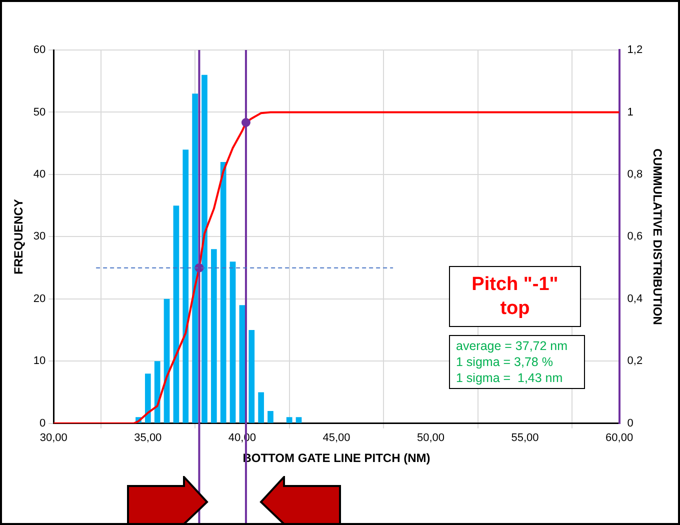  I want to click on y2-tick-label: 0,8, so click(635, 174).